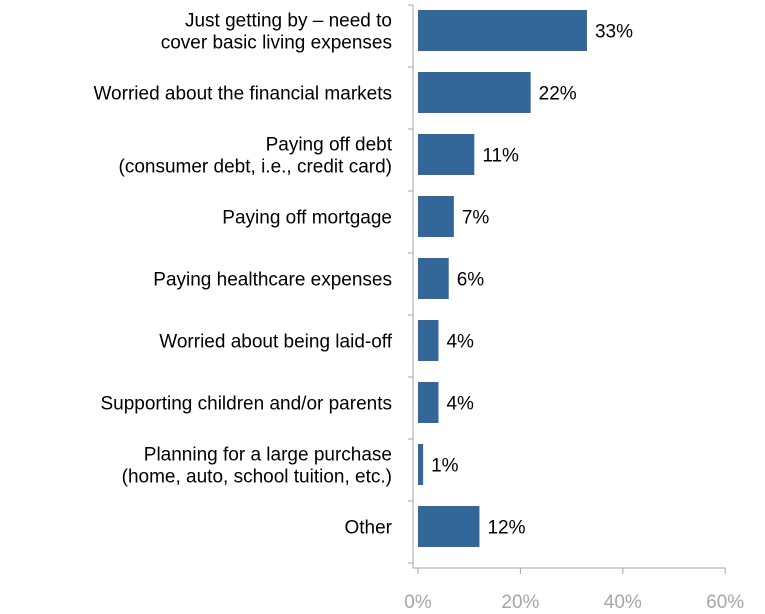  Describe the element at coordinates (445, 466) in the screenshot. I see `data-label: 1%` at that location.